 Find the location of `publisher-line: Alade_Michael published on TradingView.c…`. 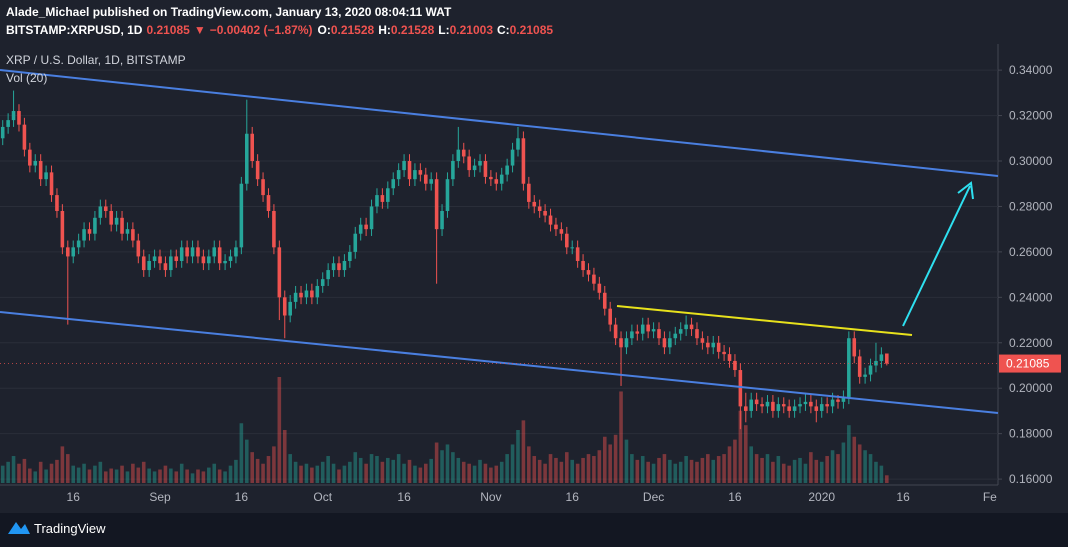

publisher-line: Alade_Michael published on TradingView.c… is located at coordinates (229, 12).